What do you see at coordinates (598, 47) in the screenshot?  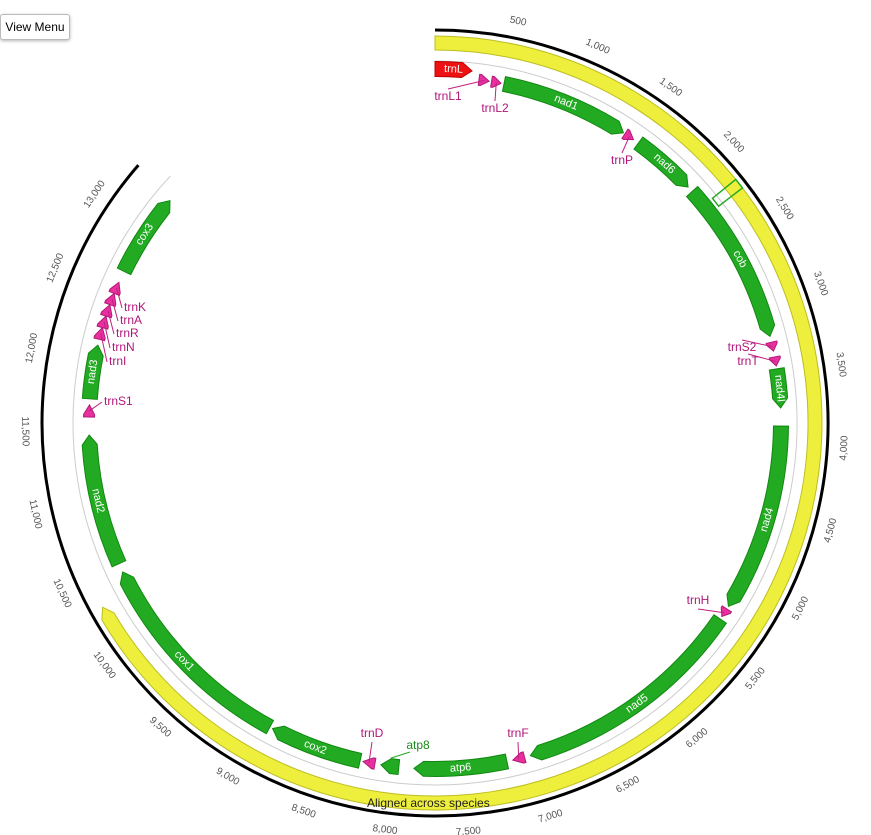 I see `tick-label: 1,000` at bounding box center [598, 47].